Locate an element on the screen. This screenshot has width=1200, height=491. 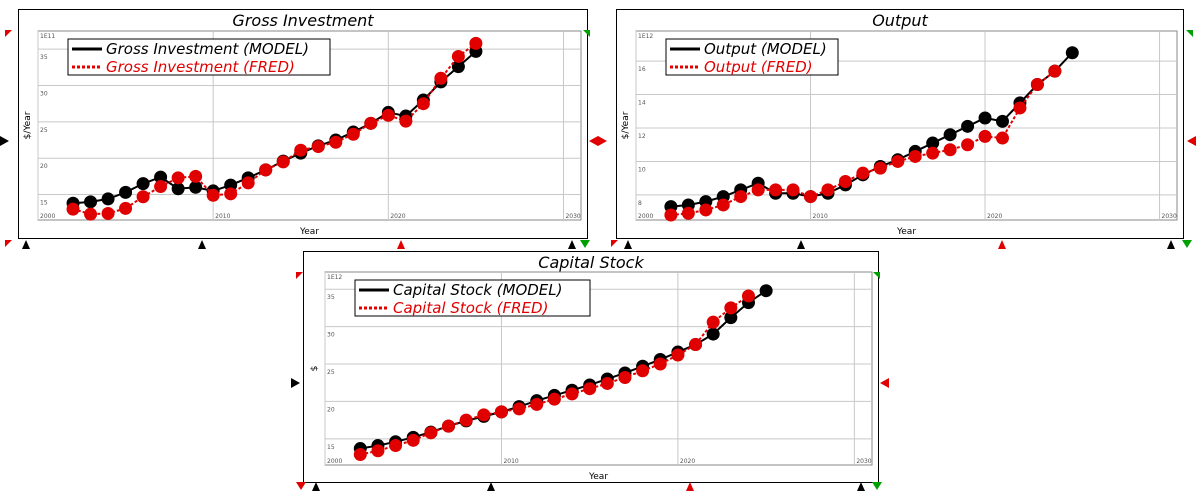
y-tick-label: 20 is located at coordinates (331, 409).